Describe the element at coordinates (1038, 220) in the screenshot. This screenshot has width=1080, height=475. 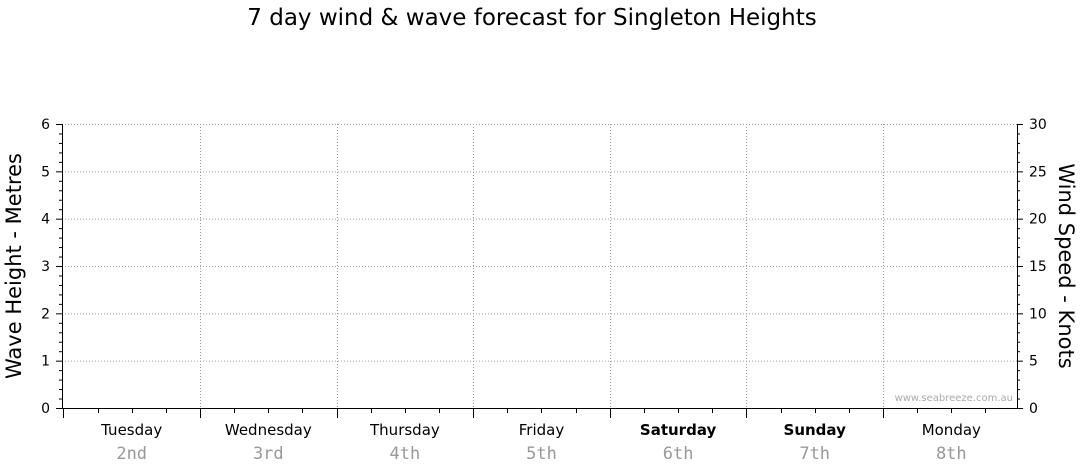
I see `right-tick-label: 20` at that location.